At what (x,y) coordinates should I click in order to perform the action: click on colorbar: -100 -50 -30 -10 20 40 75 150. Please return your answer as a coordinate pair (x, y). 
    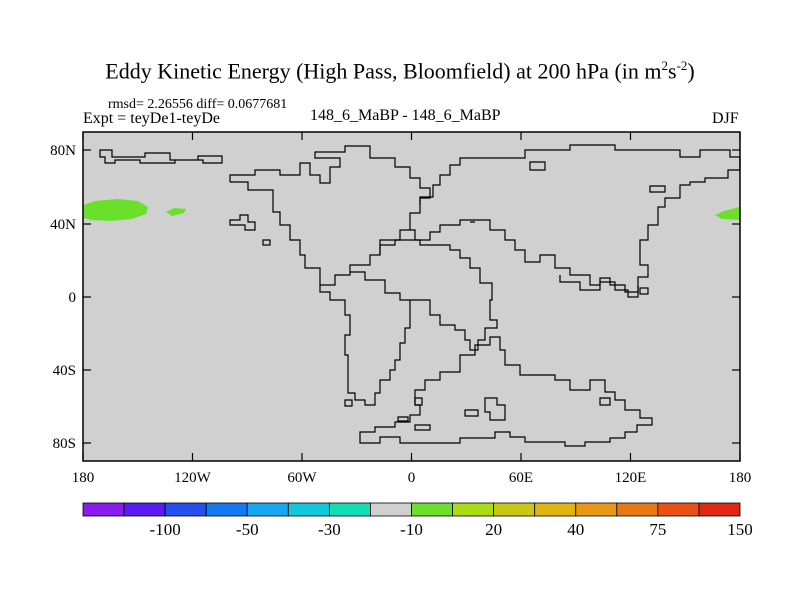
    Looking at the image, I should click on (417, 520).